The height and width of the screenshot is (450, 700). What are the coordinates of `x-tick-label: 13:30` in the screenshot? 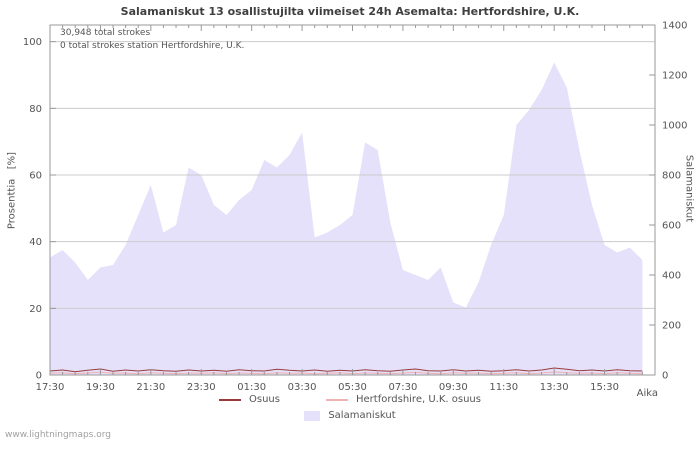 It's located at (554, 387).